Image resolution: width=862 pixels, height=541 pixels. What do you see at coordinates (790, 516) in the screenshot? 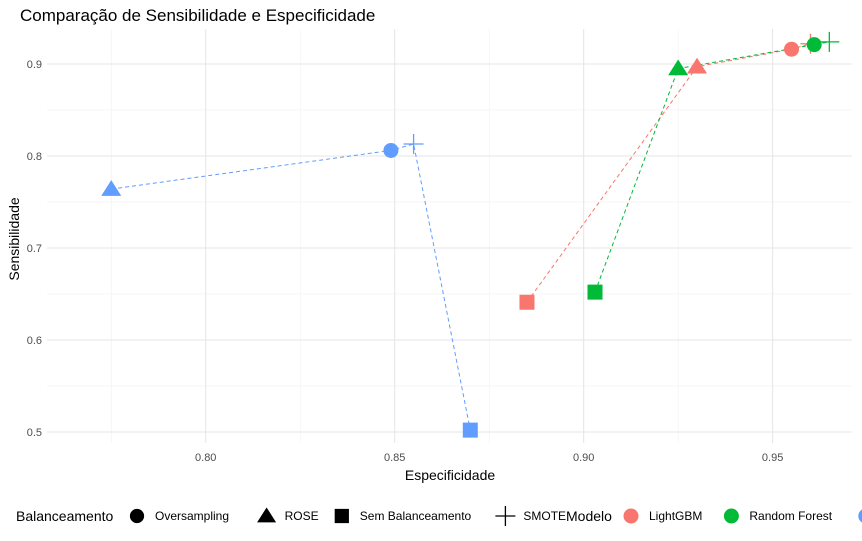
I see `legend-label: Random Forest` at bounding box center [790, 516].